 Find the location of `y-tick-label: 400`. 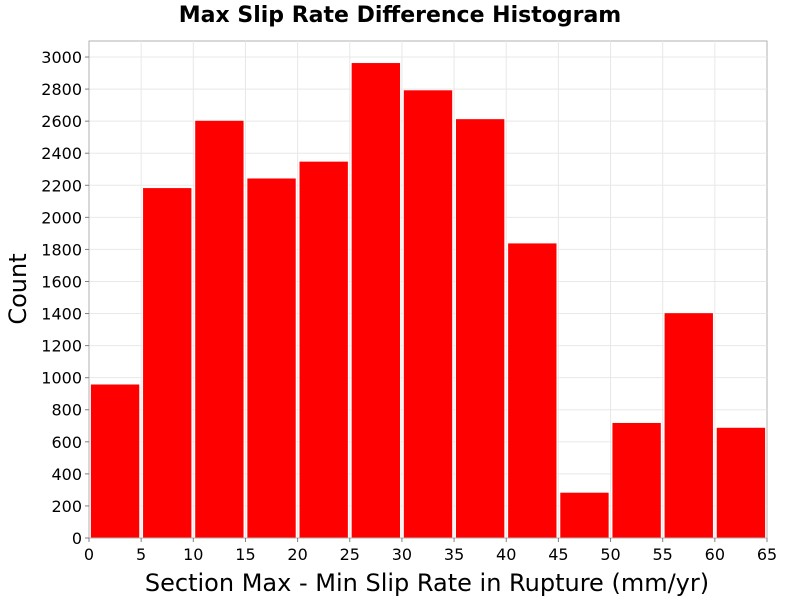

y-tick-label: 400 is located at coordinates (66, 474).